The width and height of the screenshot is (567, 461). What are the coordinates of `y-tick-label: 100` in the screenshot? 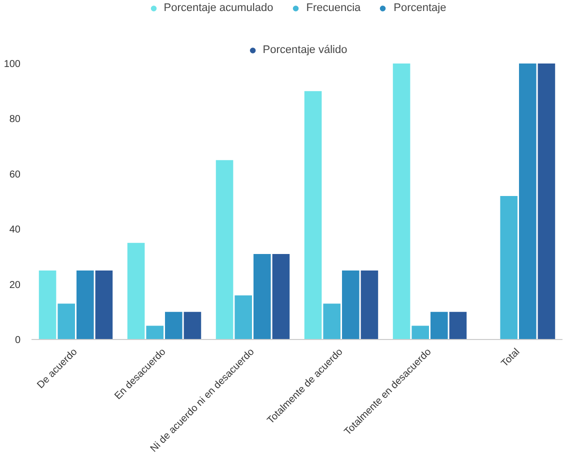 It's located at (12, 64).